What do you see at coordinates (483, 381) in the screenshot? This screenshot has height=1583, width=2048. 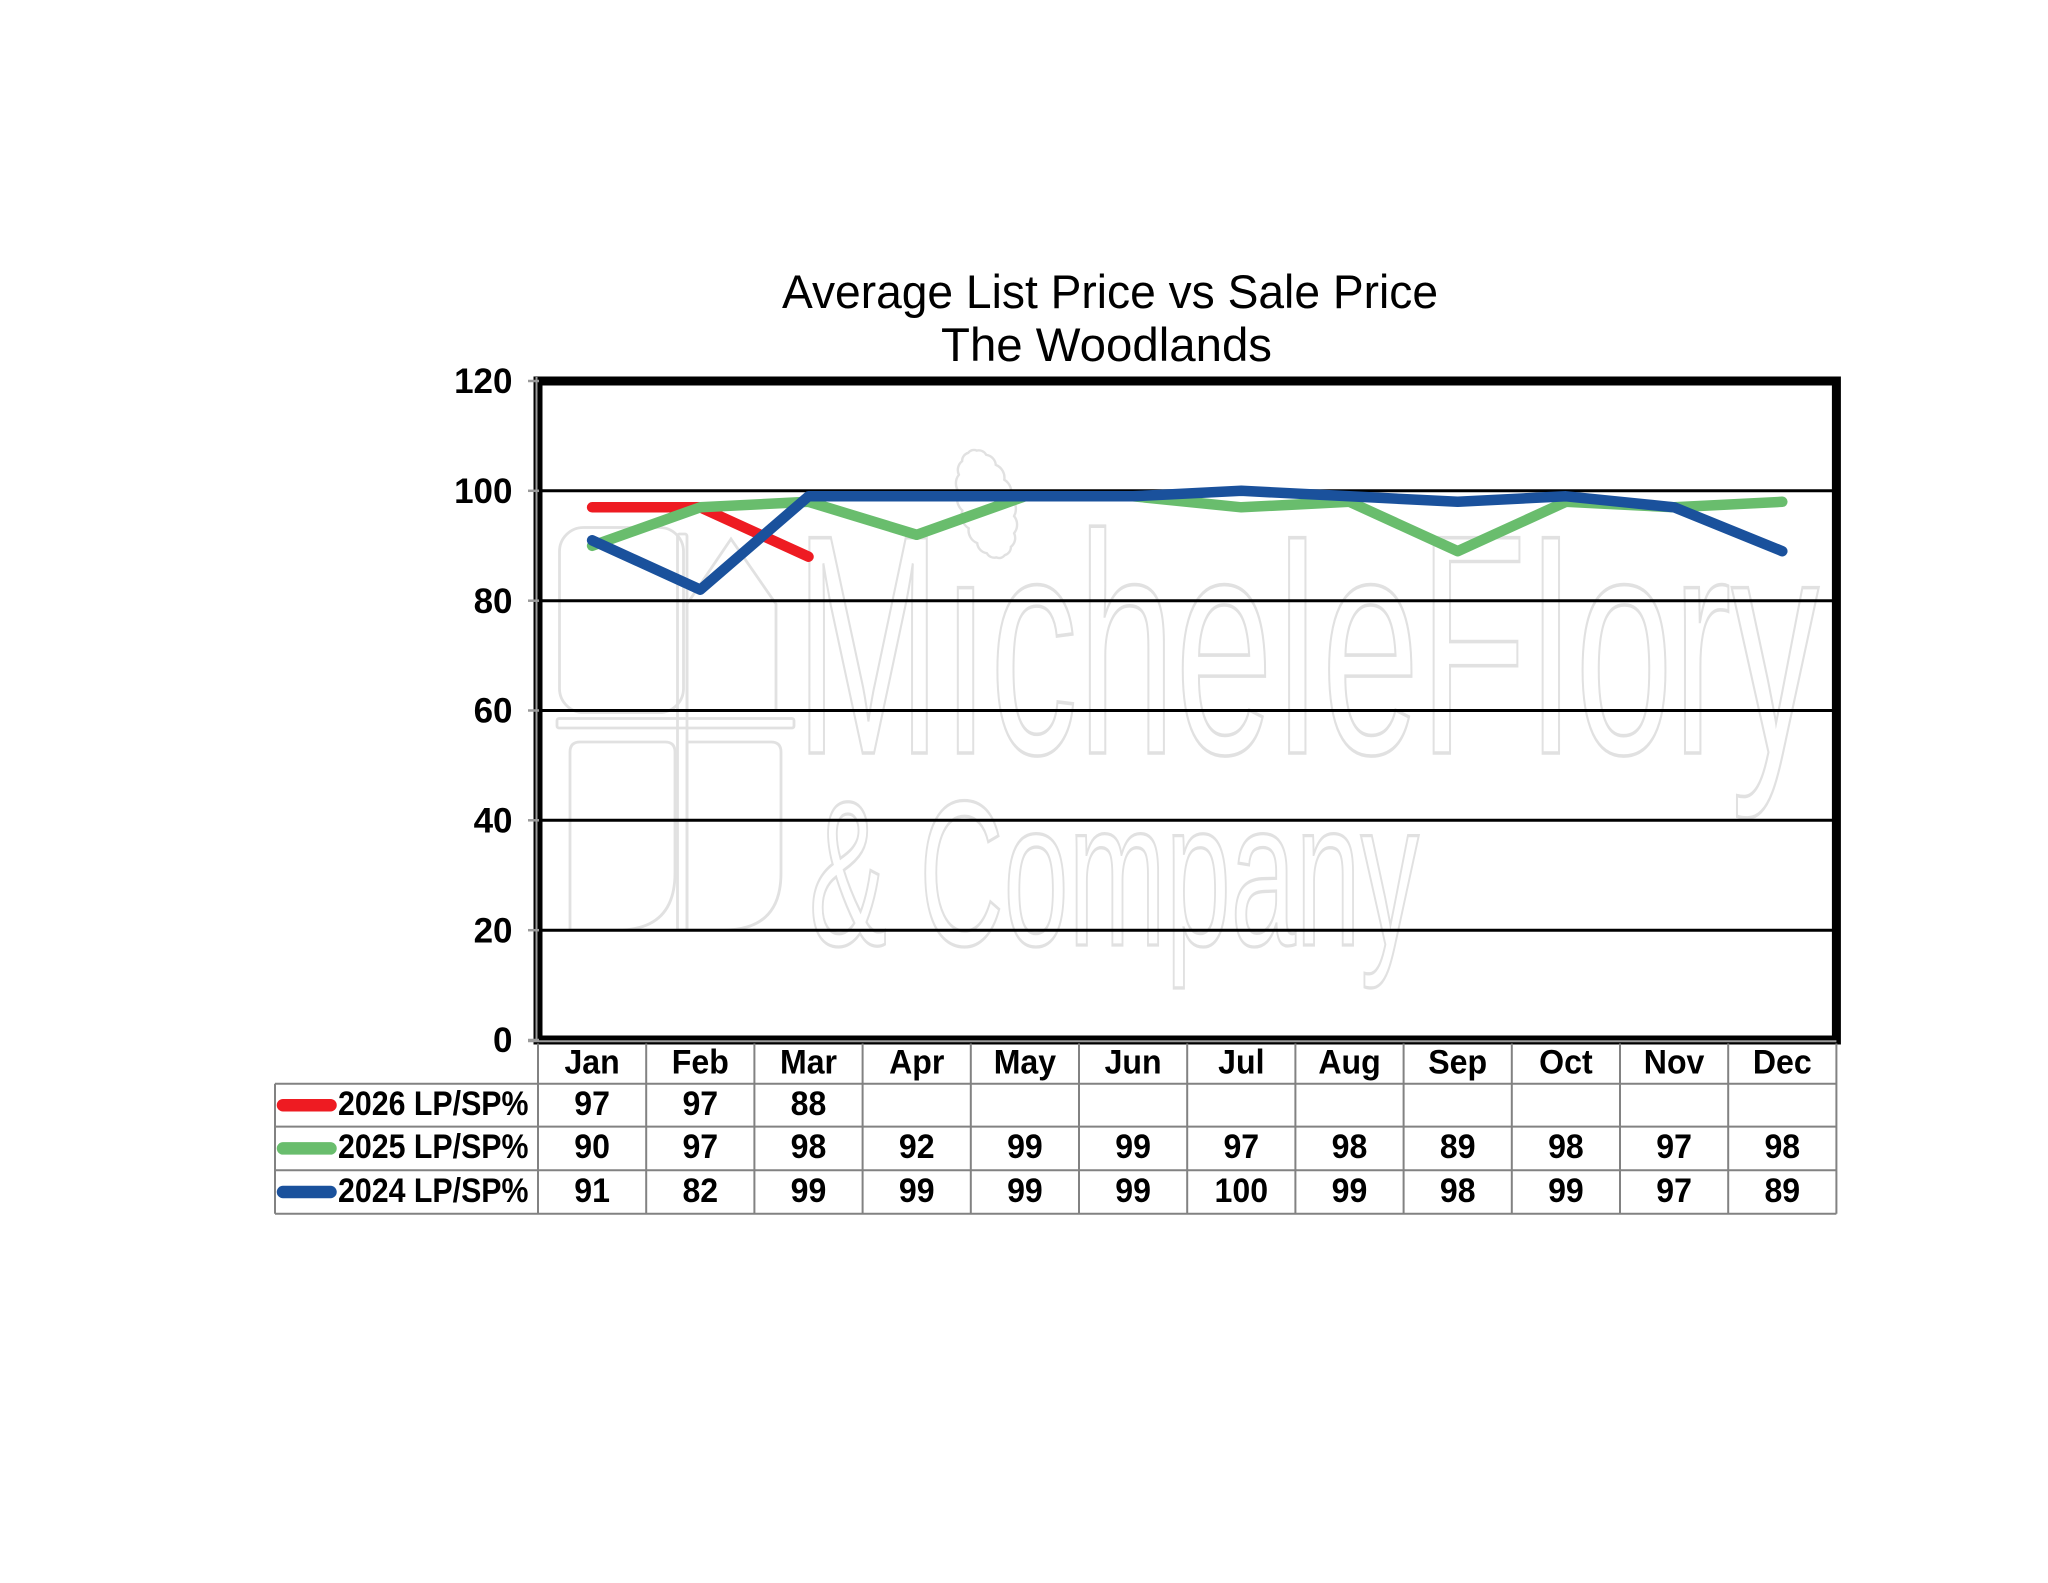 I see `svg-text: 120` at bounding box center [483, 381].